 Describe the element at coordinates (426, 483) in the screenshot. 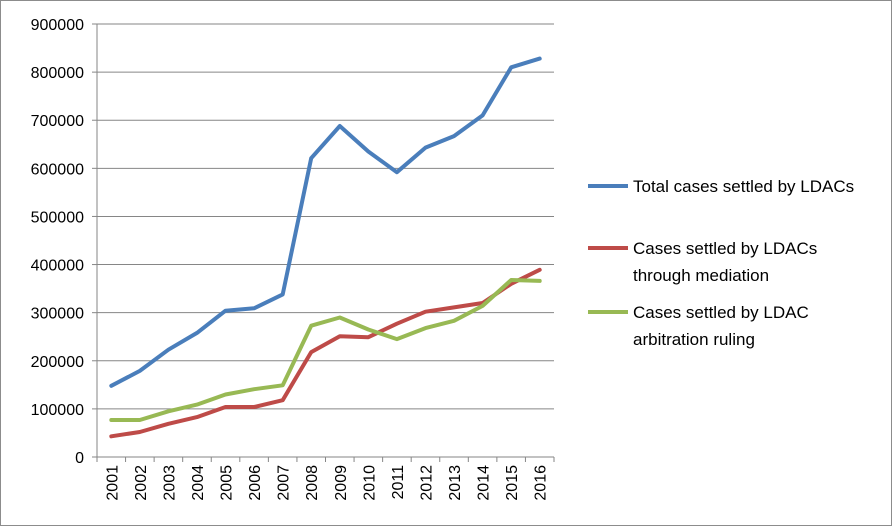

I see `x-tick-label: 2012` at that location.